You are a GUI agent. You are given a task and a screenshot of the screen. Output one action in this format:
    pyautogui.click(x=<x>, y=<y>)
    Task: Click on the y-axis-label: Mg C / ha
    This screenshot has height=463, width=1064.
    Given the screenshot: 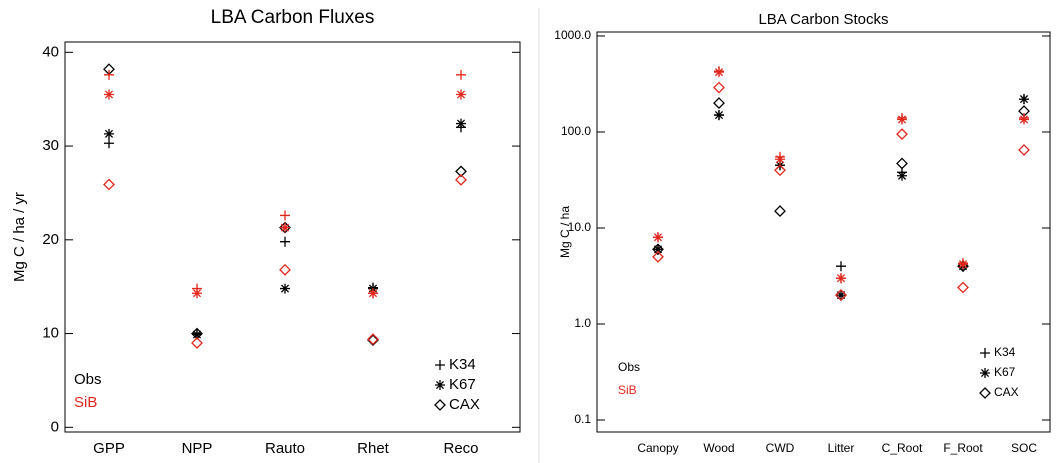 What is the action you would take?
    pyautogui.click(x=565, y=232)
    